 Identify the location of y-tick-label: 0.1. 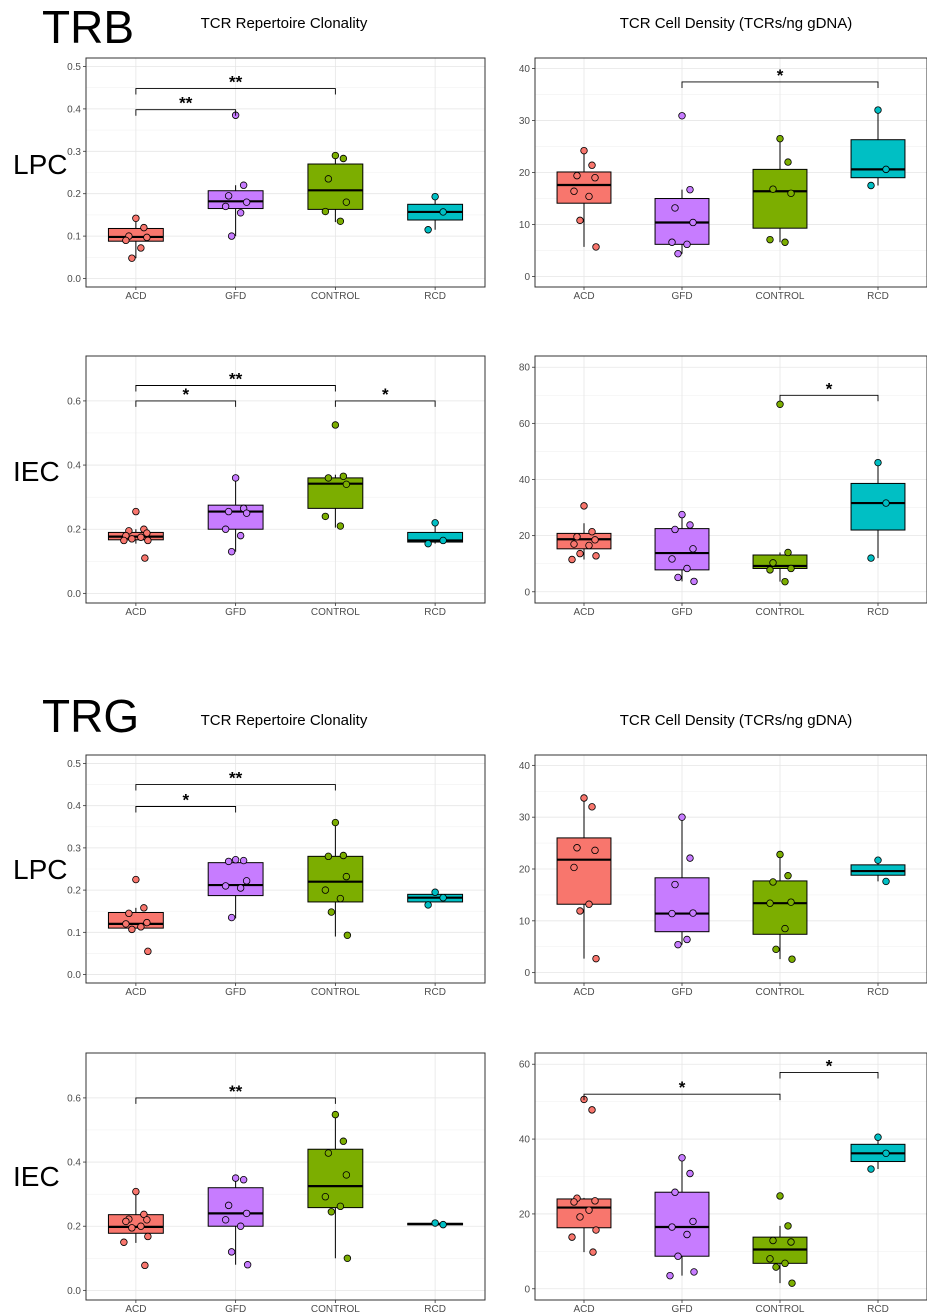
(74, 933).